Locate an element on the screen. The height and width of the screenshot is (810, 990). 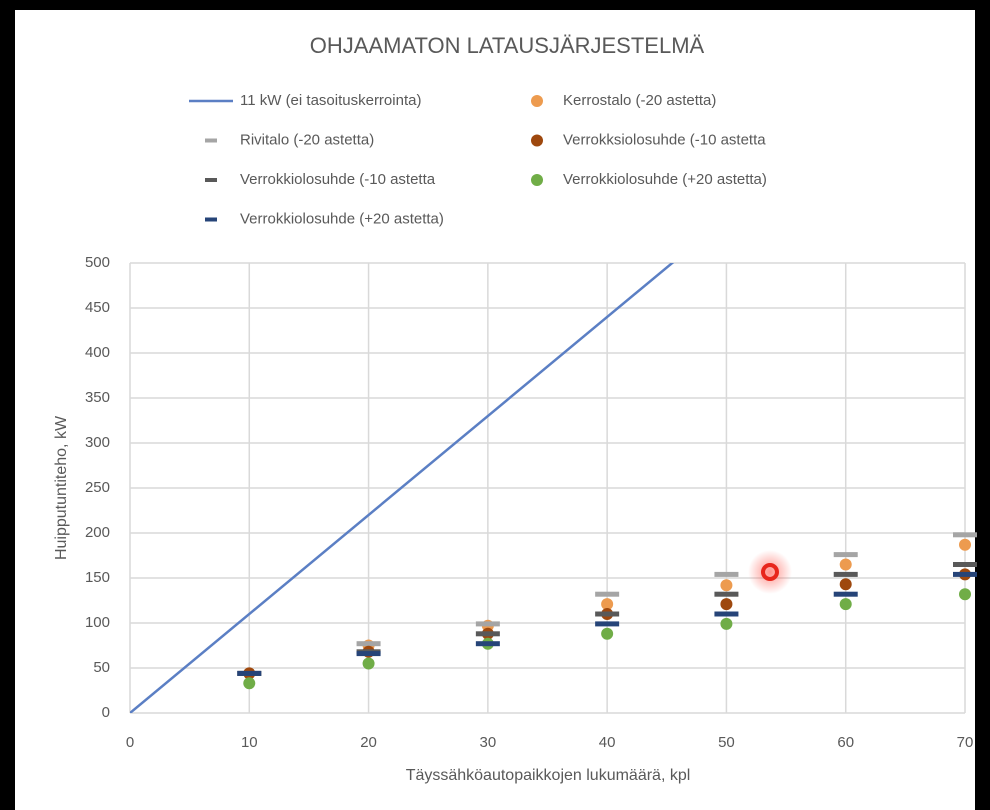
x-tick-label: 30 is located at coordinates (488, 742).